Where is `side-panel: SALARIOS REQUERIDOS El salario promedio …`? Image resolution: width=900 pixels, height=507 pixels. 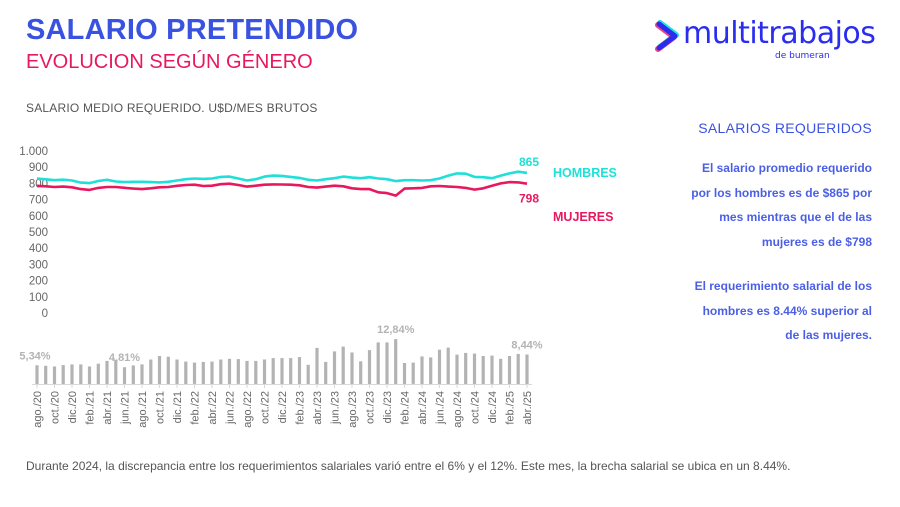 side-panel: SALARIOS REQUERIDOS El salario promedio … is located at coordinates (762, 234).